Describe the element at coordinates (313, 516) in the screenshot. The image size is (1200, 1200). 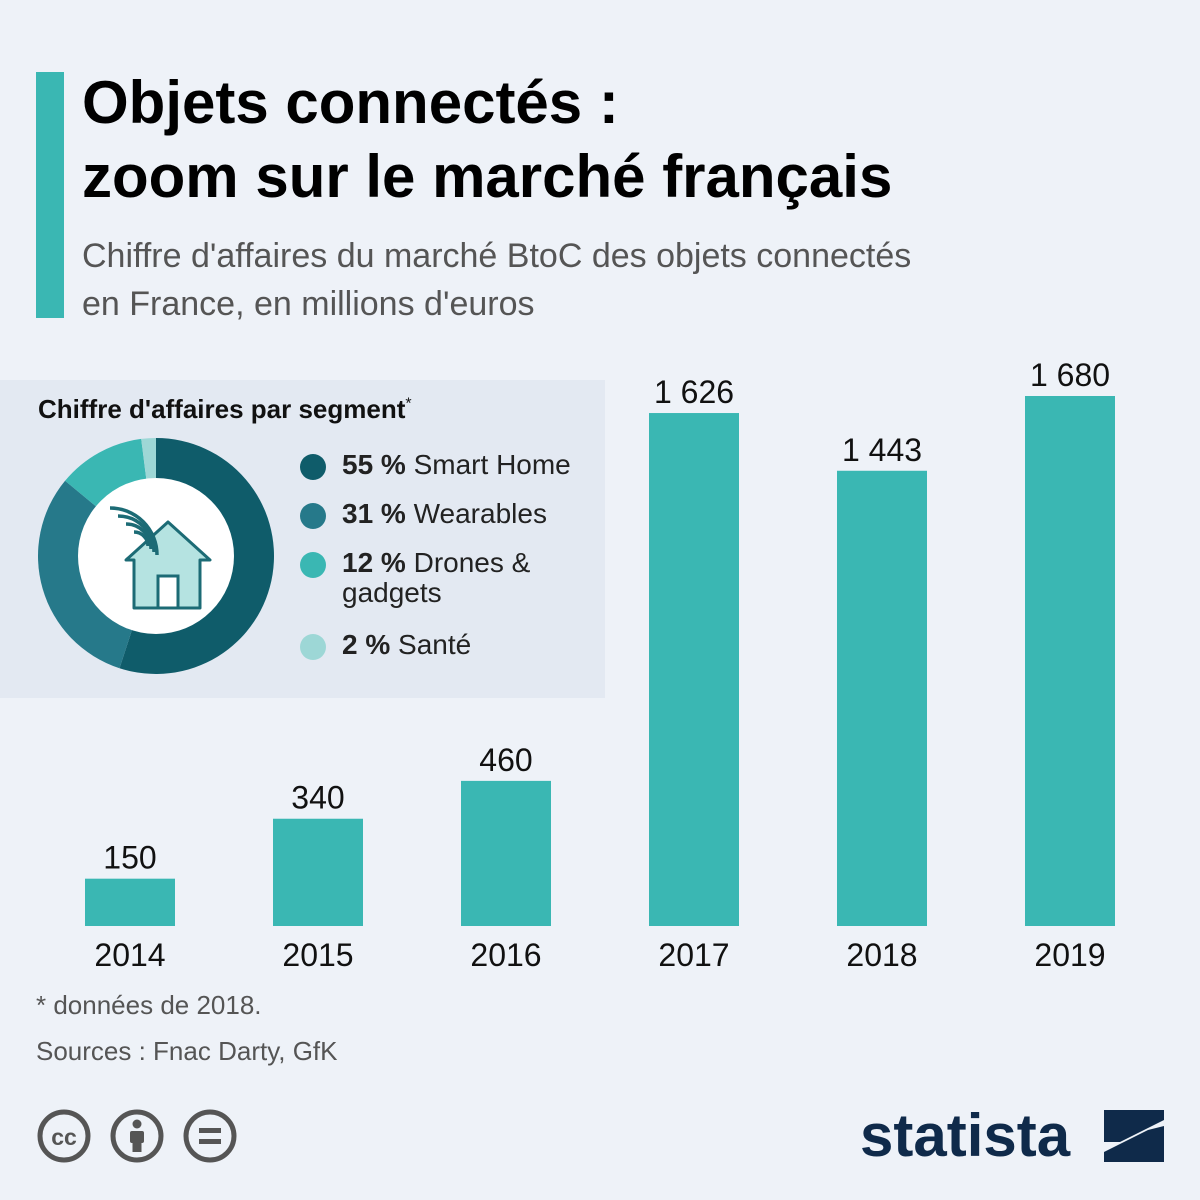
I see `legend-dot-wearables` at that location.